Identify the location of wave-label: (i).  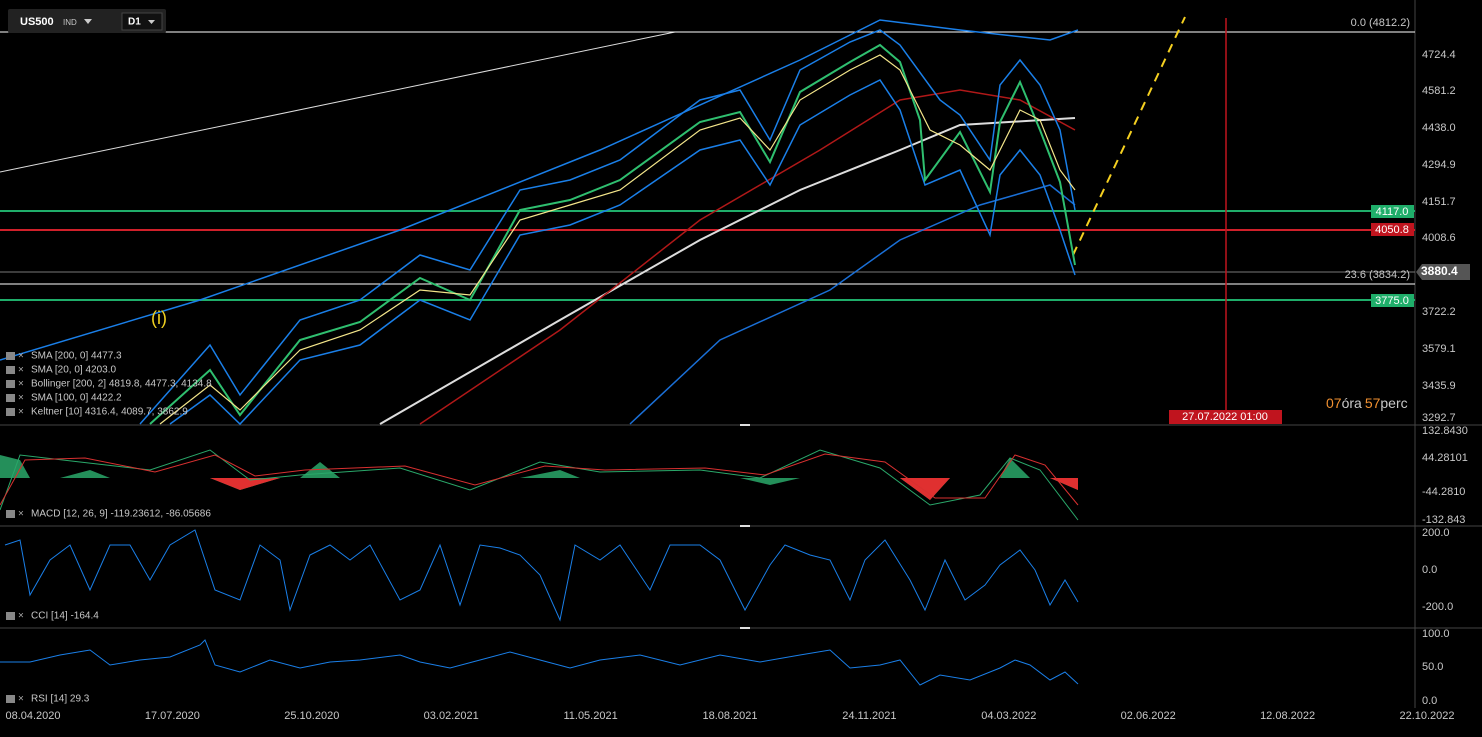
(159, 318).